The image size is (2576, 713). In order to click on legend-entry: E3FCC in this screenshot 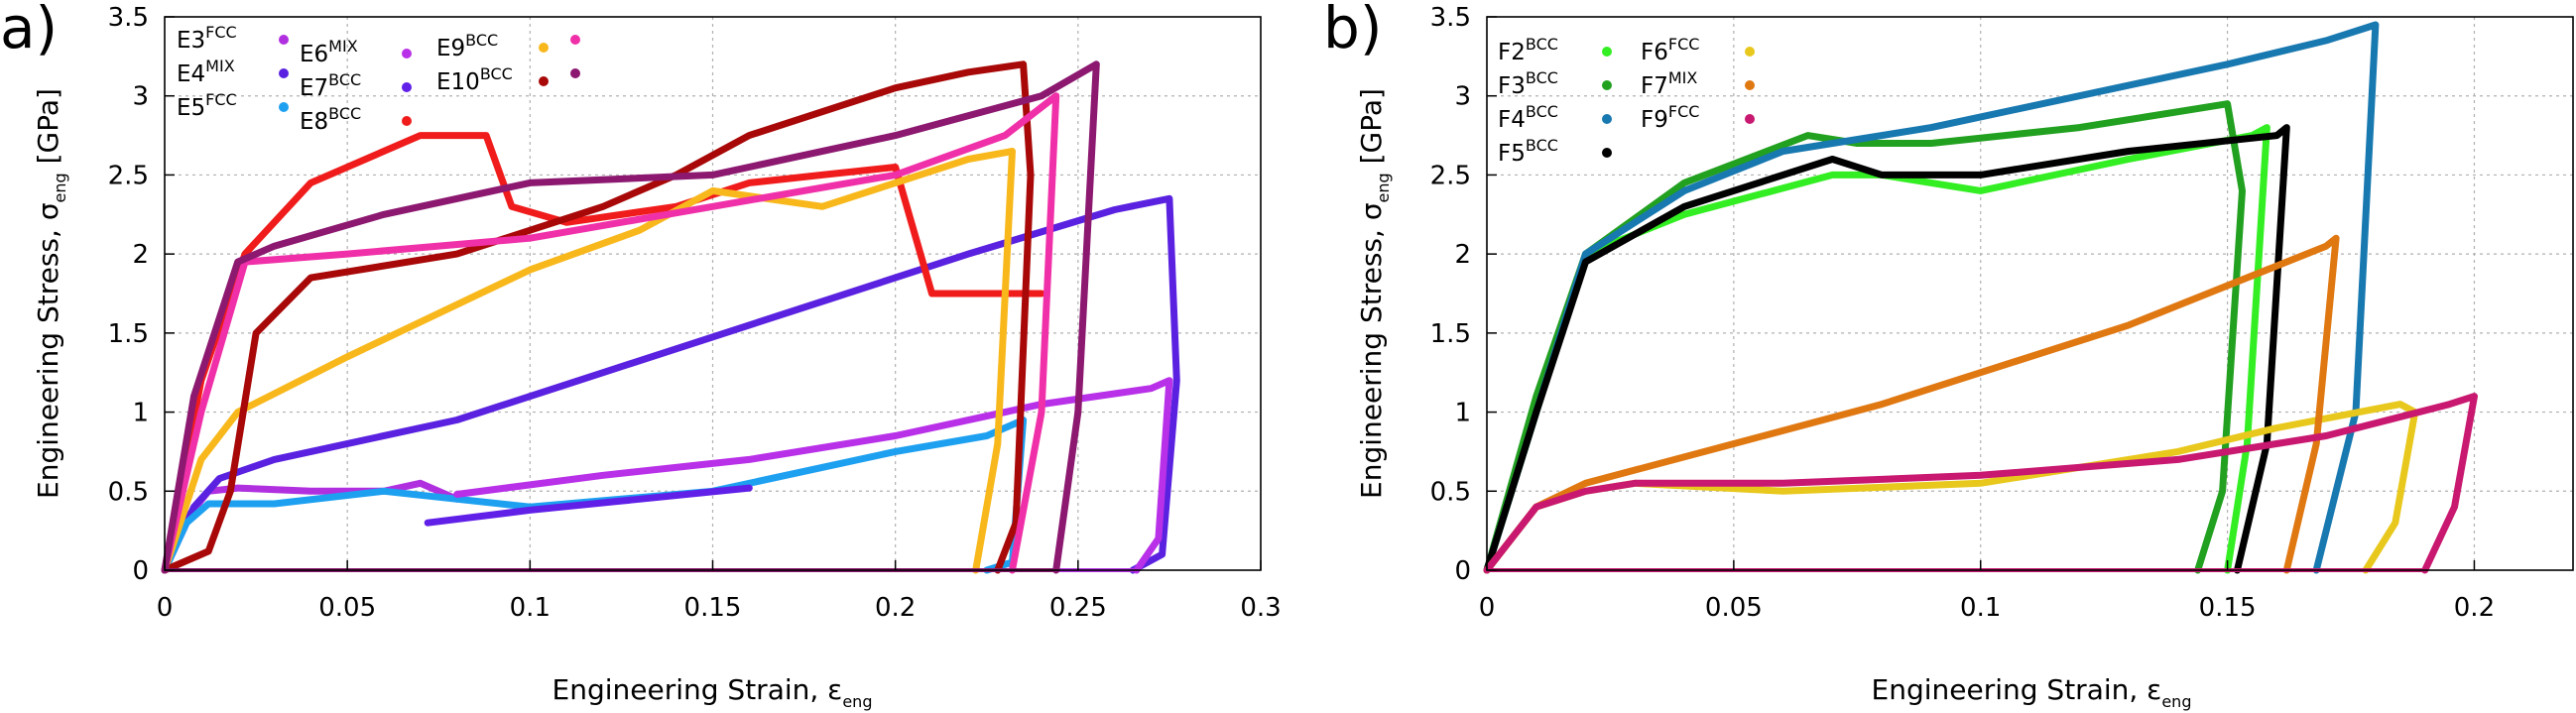, I will do `click(233, 38)`.